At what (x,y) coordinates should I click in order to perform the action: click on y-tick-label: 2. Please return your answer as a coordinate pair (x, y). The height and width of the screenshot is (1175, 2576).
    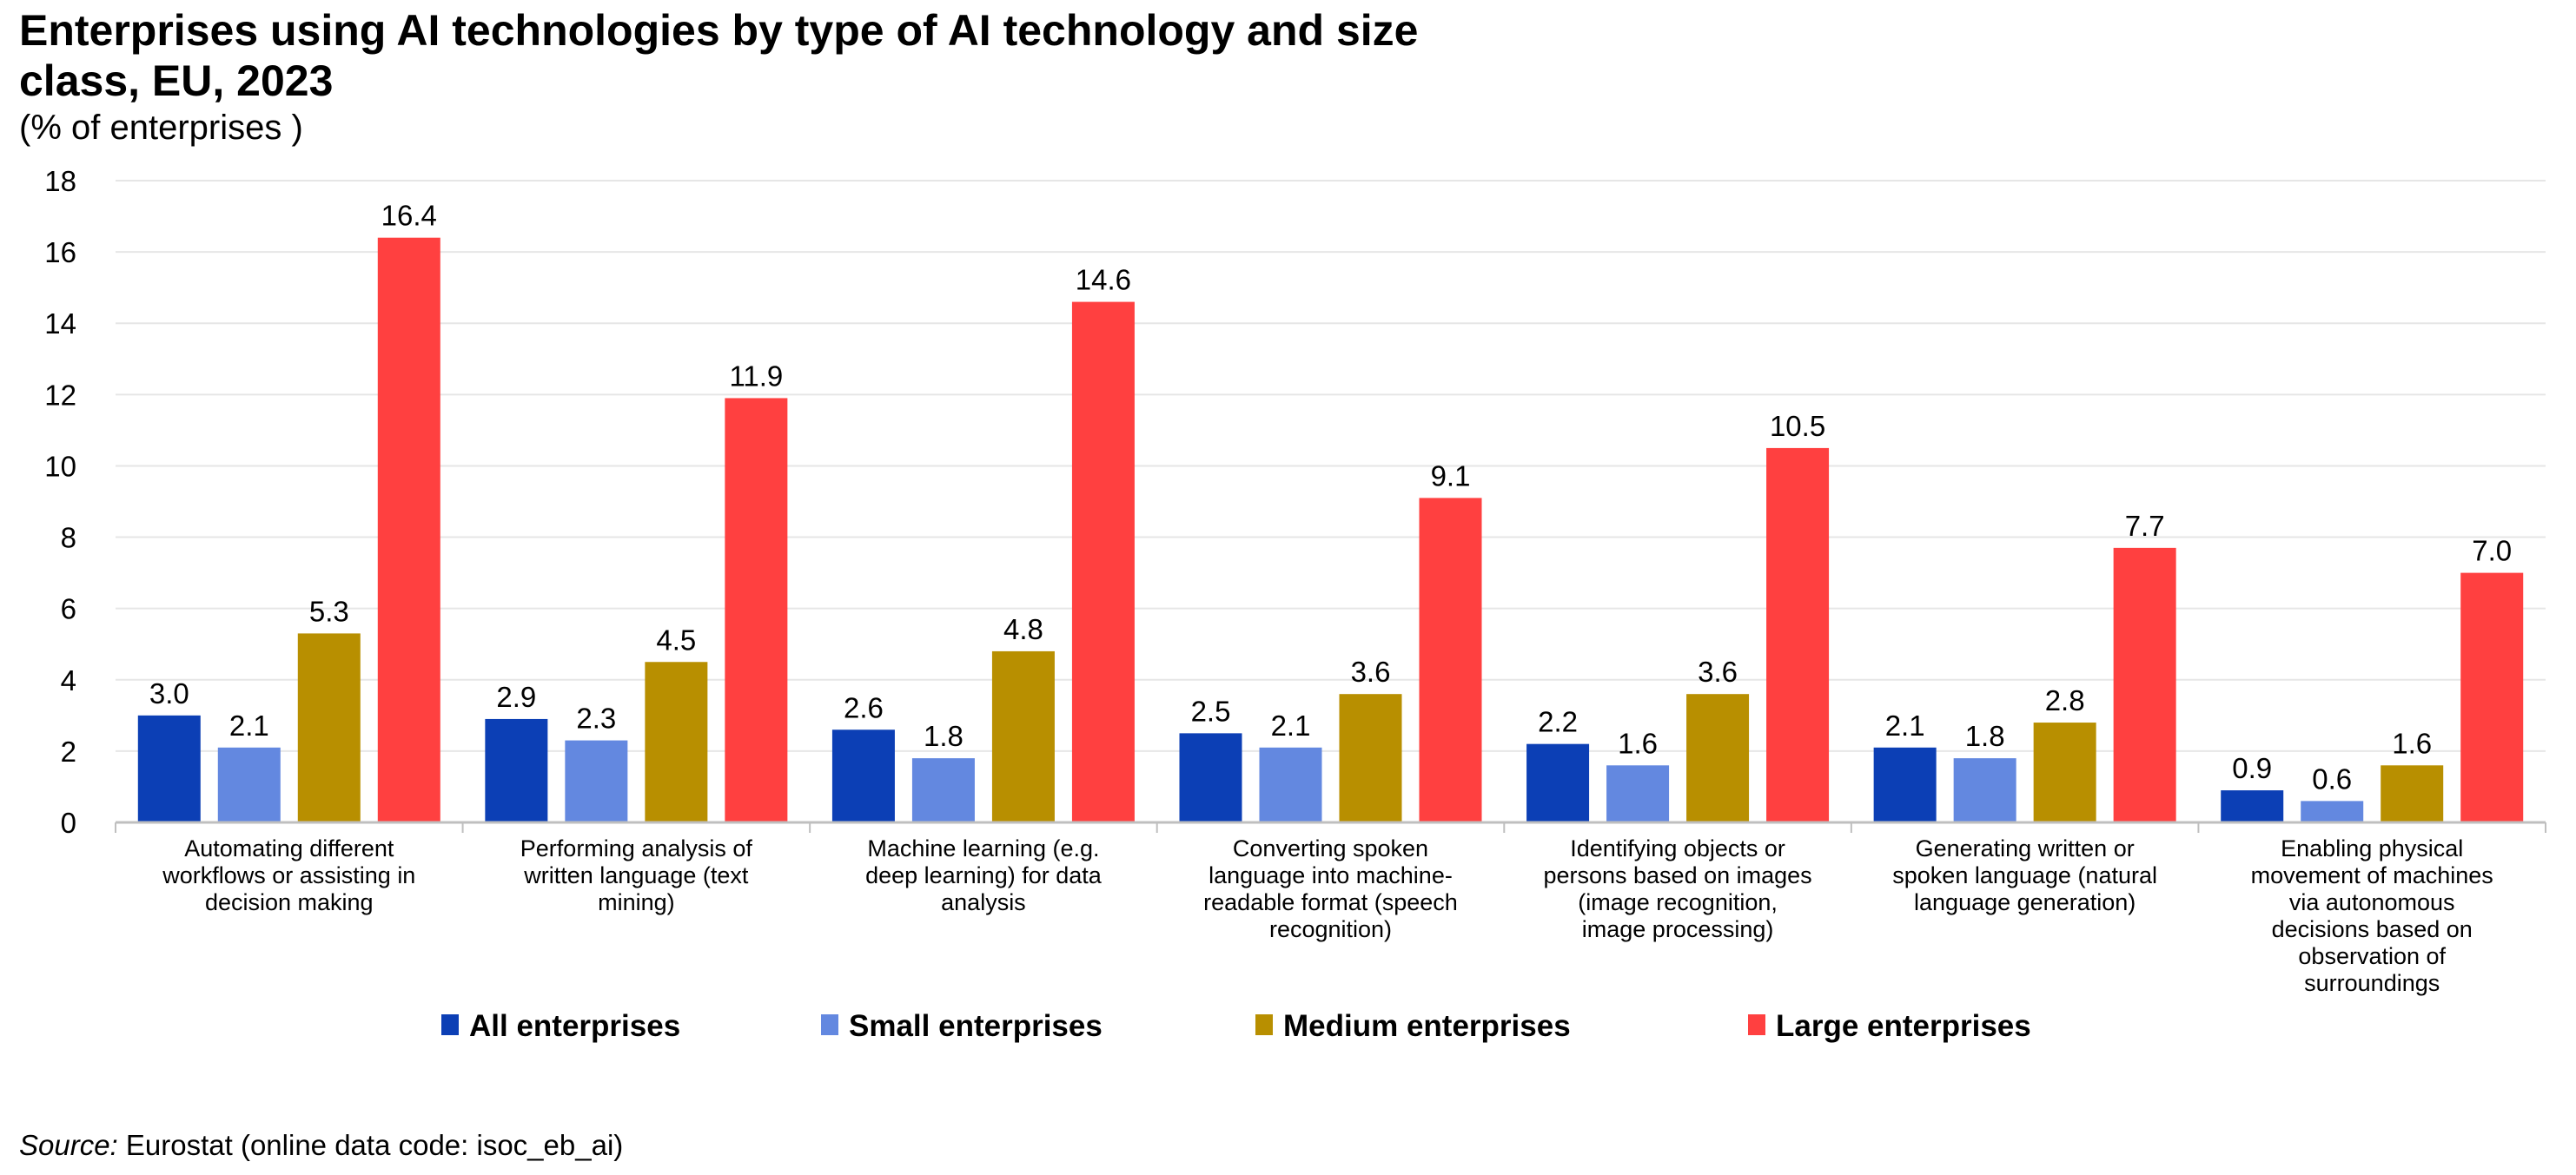
    Looking at the image, I should click on (68, 752).